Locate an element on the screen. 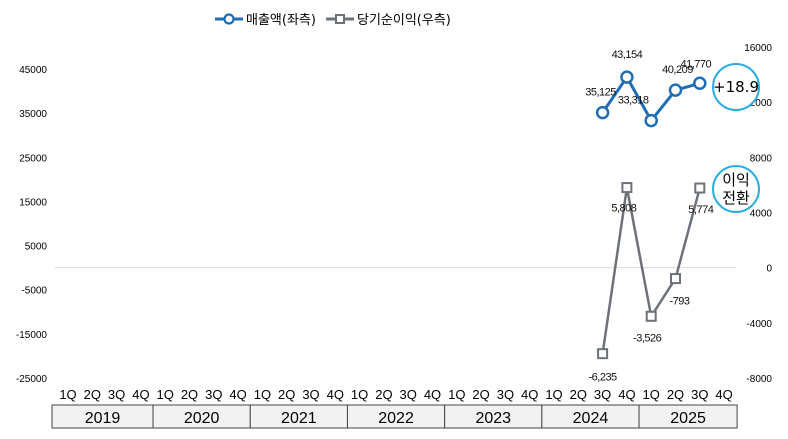 This screenshot has height=439, width=788. year-box is located at coordinates (688, 416).